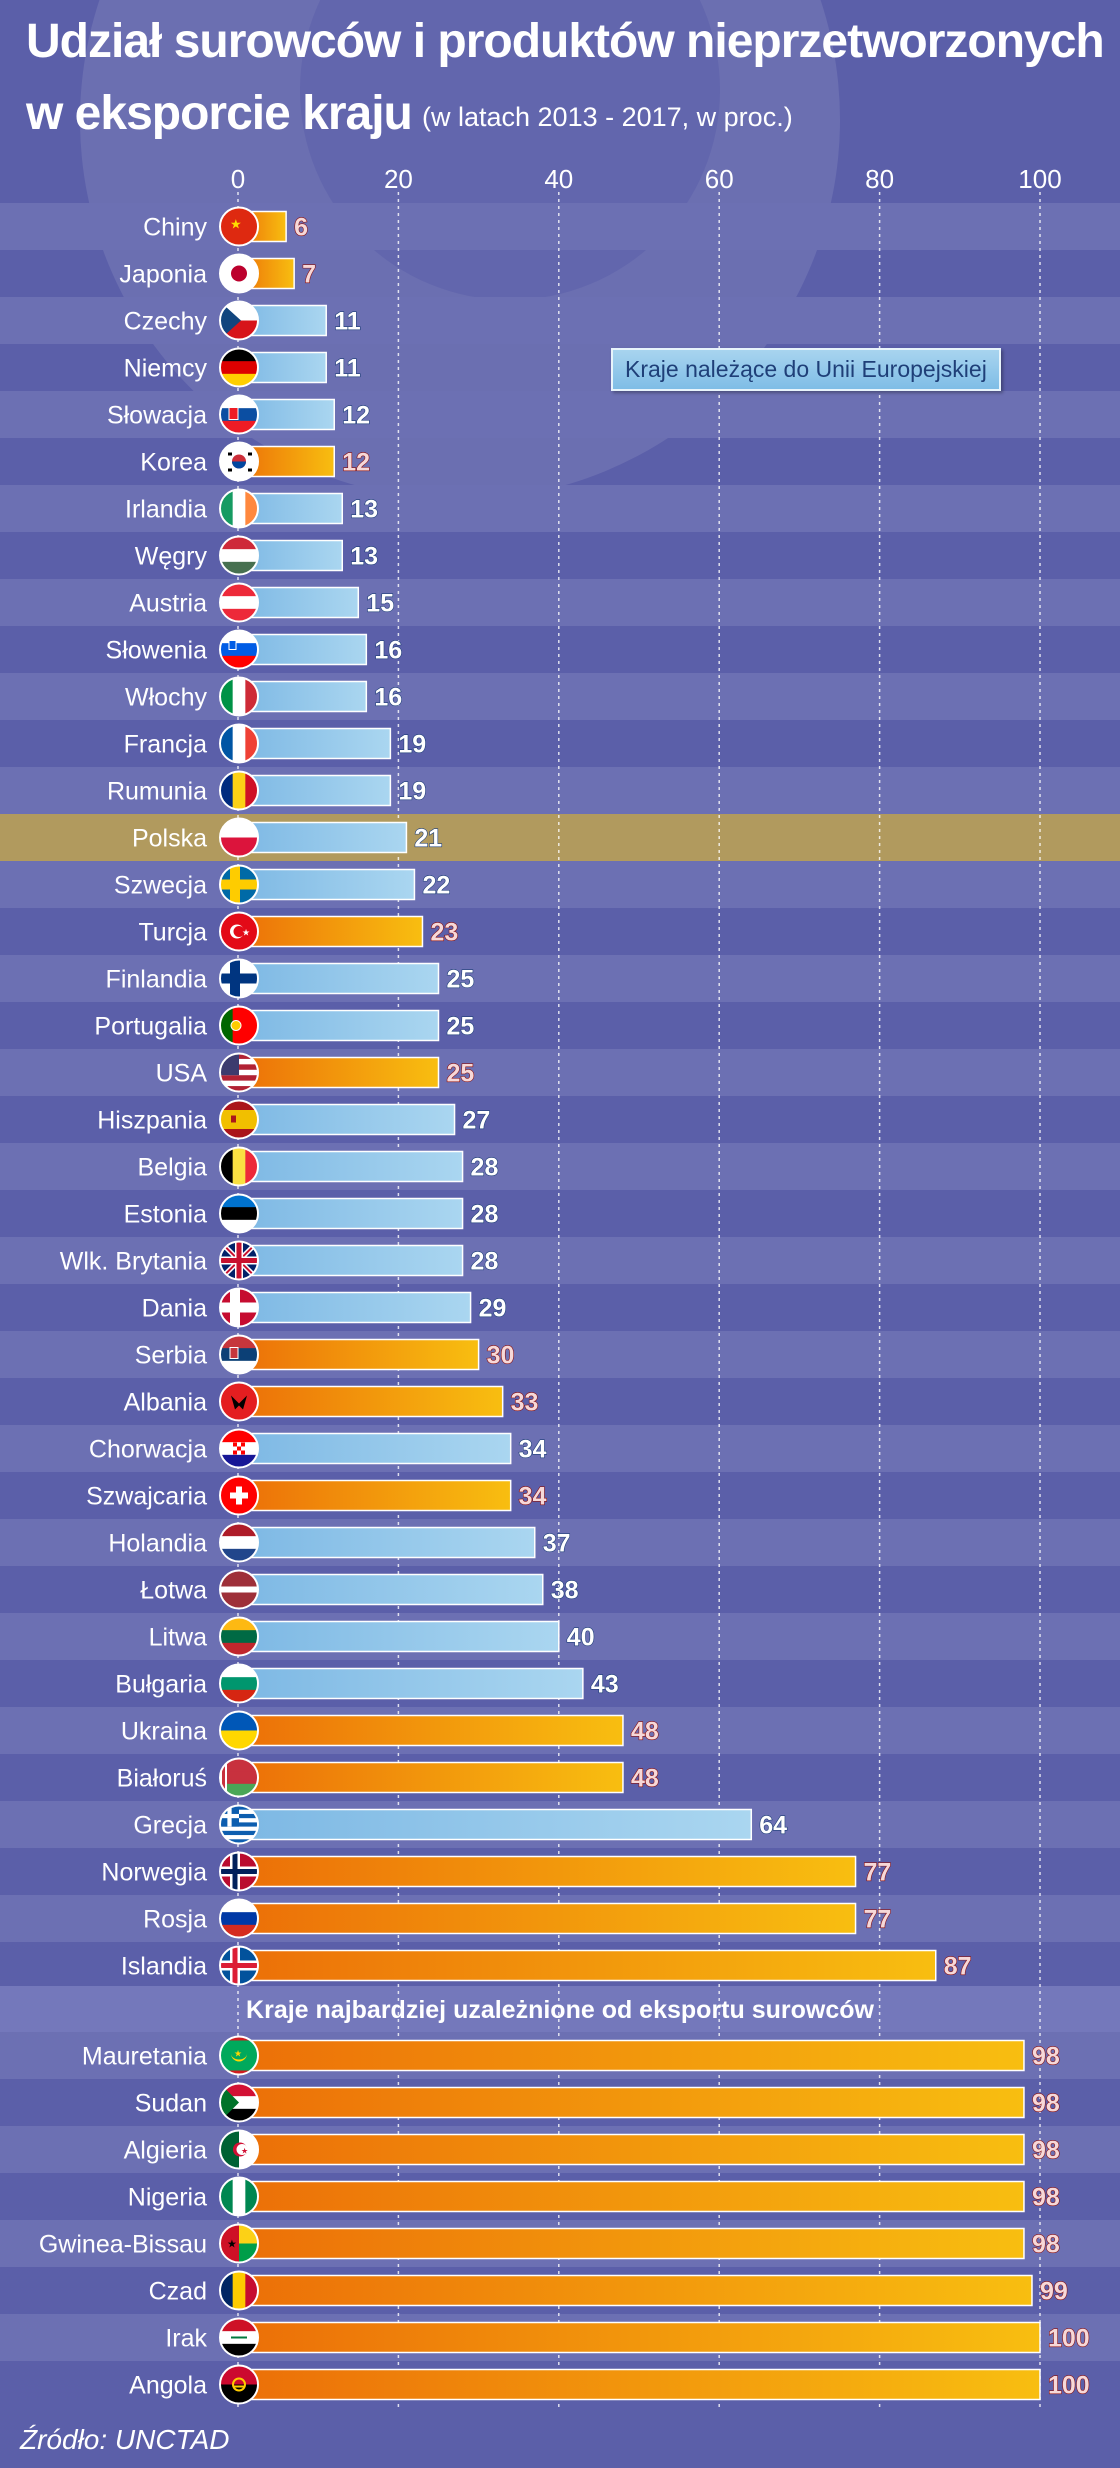  I want to click on korea-flag, so click(239, 461).